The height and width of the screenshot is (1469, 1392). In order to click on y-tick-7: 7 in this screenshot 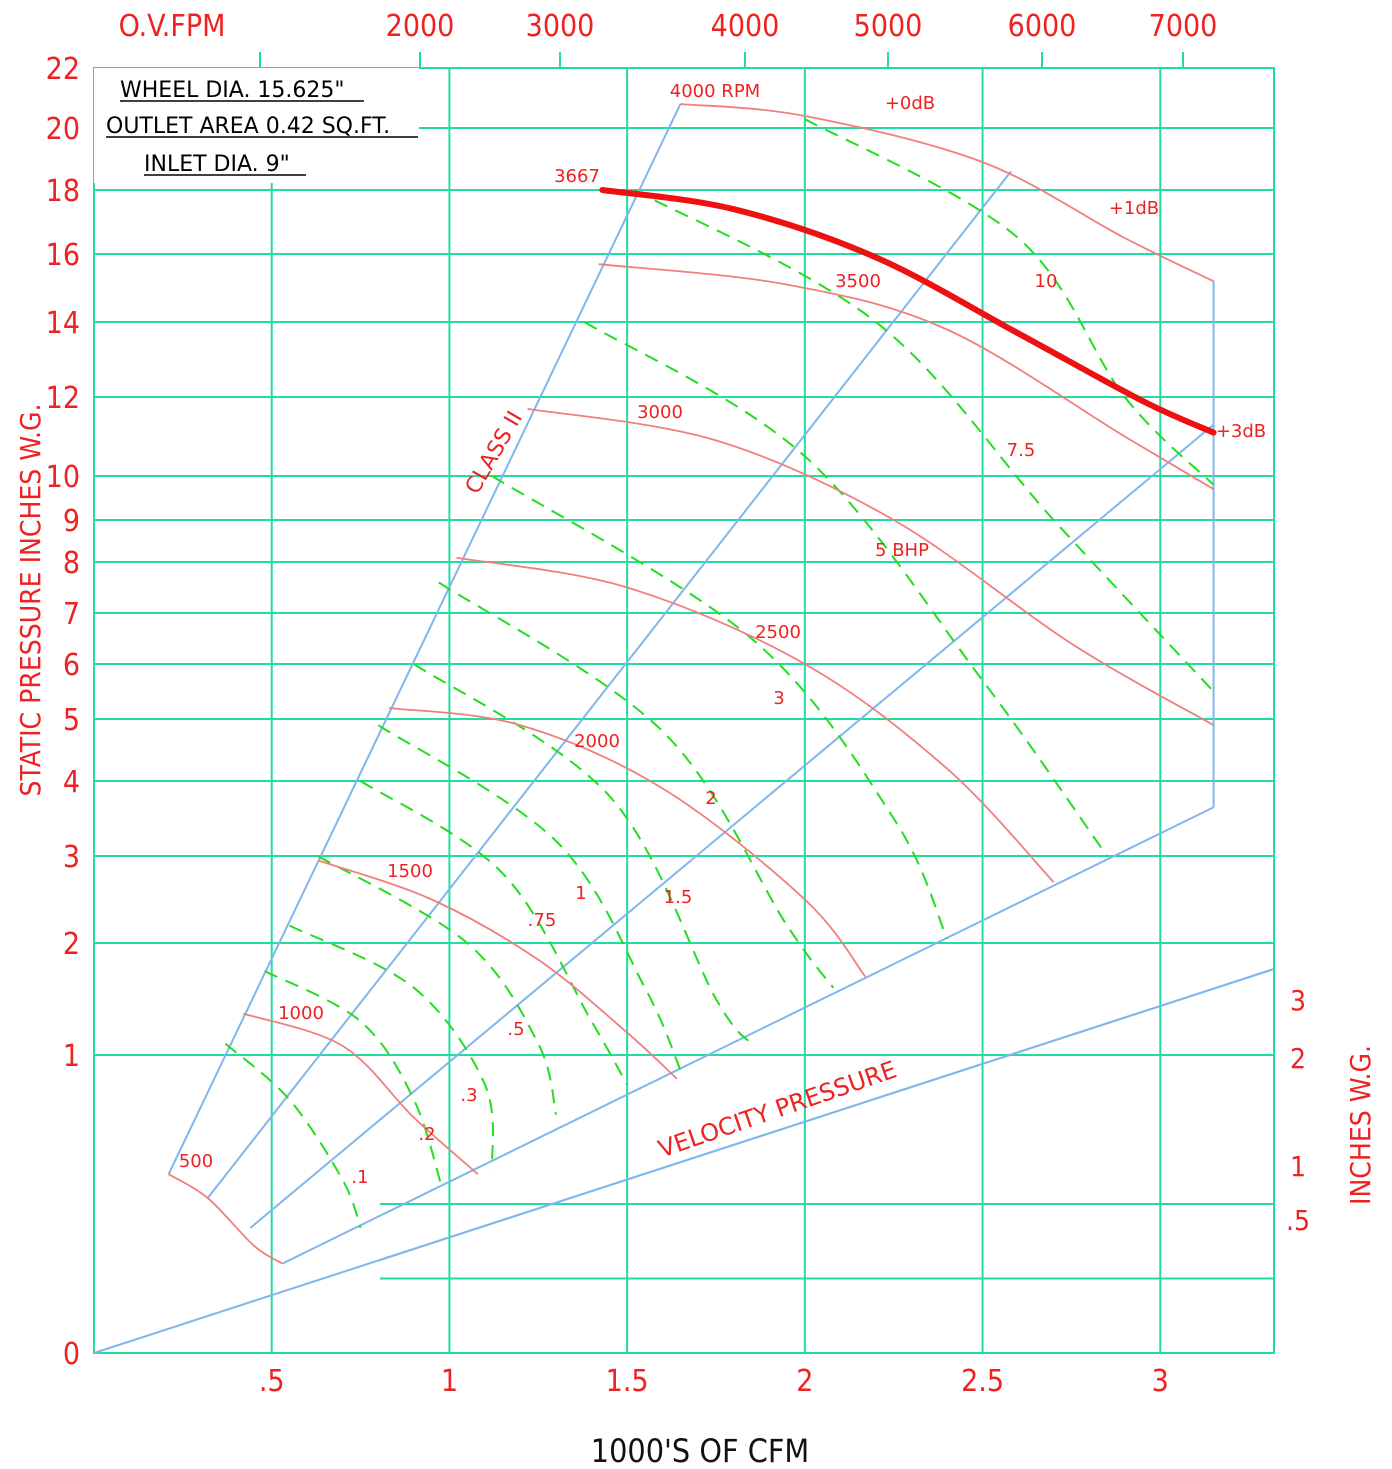, I will do `click(71, 614)`.